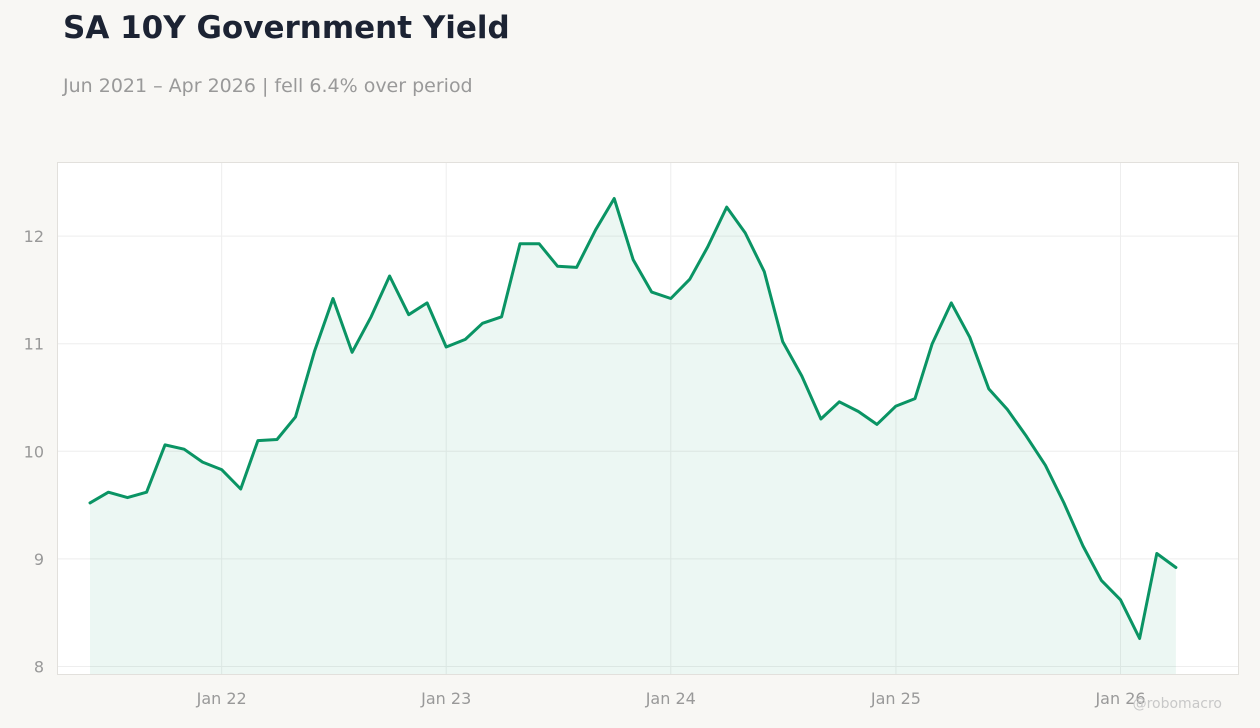 This screenshot has width=1260, height=728. I want to click on watermark: @robomacro, so click(1177, 704).